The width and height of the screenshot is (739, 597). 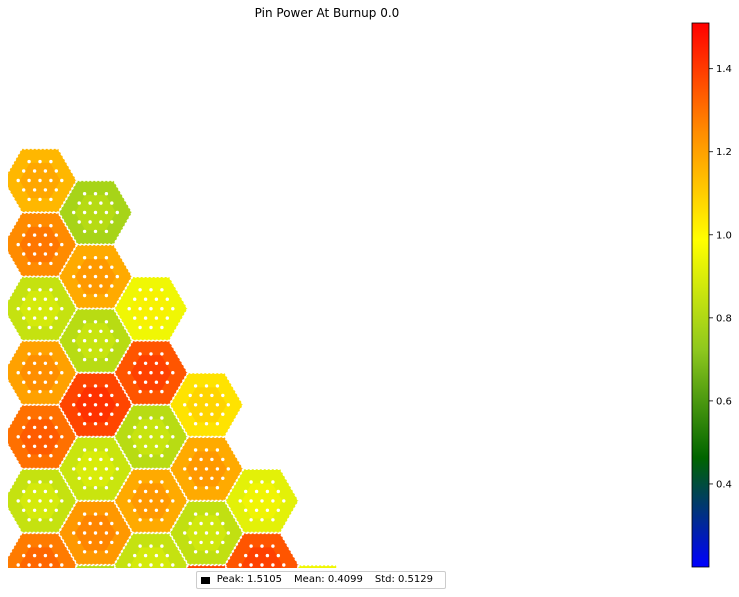 What do you see at coordinates (321, 580) in the screenshot?
I see `legend: Peak: 1.5105 Mean: 0.4099 Std: 0.5129` at bounding box center [321, 580].